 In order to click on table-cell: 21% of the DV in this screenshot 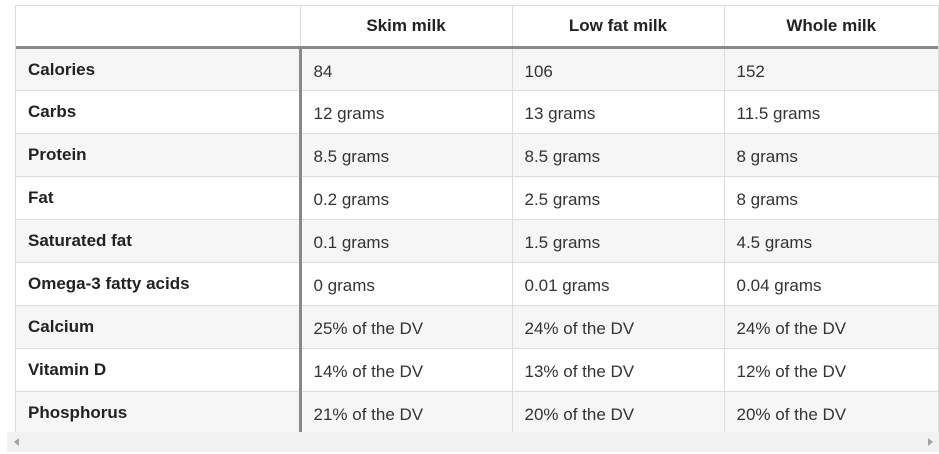, I will do `click(406, 412)`.